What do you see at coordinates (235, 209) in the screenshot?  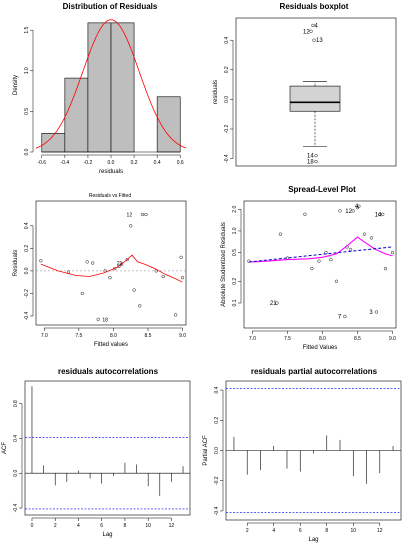 I see `spread-level-y-tick-label: 2.0` at bounding box center [235, 209].